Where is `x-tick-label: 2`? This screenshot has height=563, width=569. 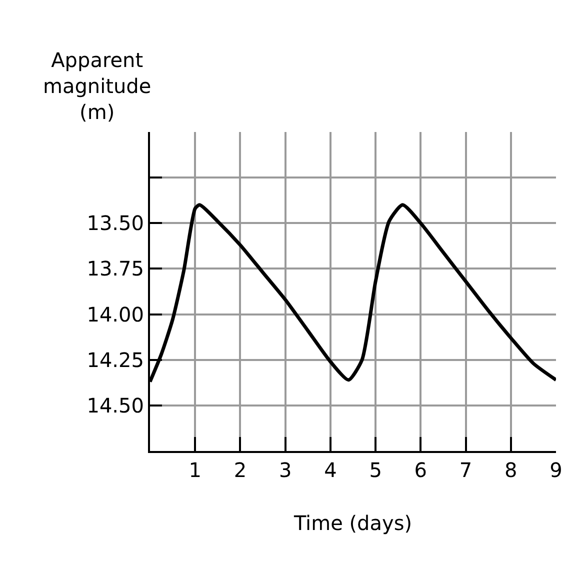
x-tick-label: 2 is located at coordinates (240, 470).